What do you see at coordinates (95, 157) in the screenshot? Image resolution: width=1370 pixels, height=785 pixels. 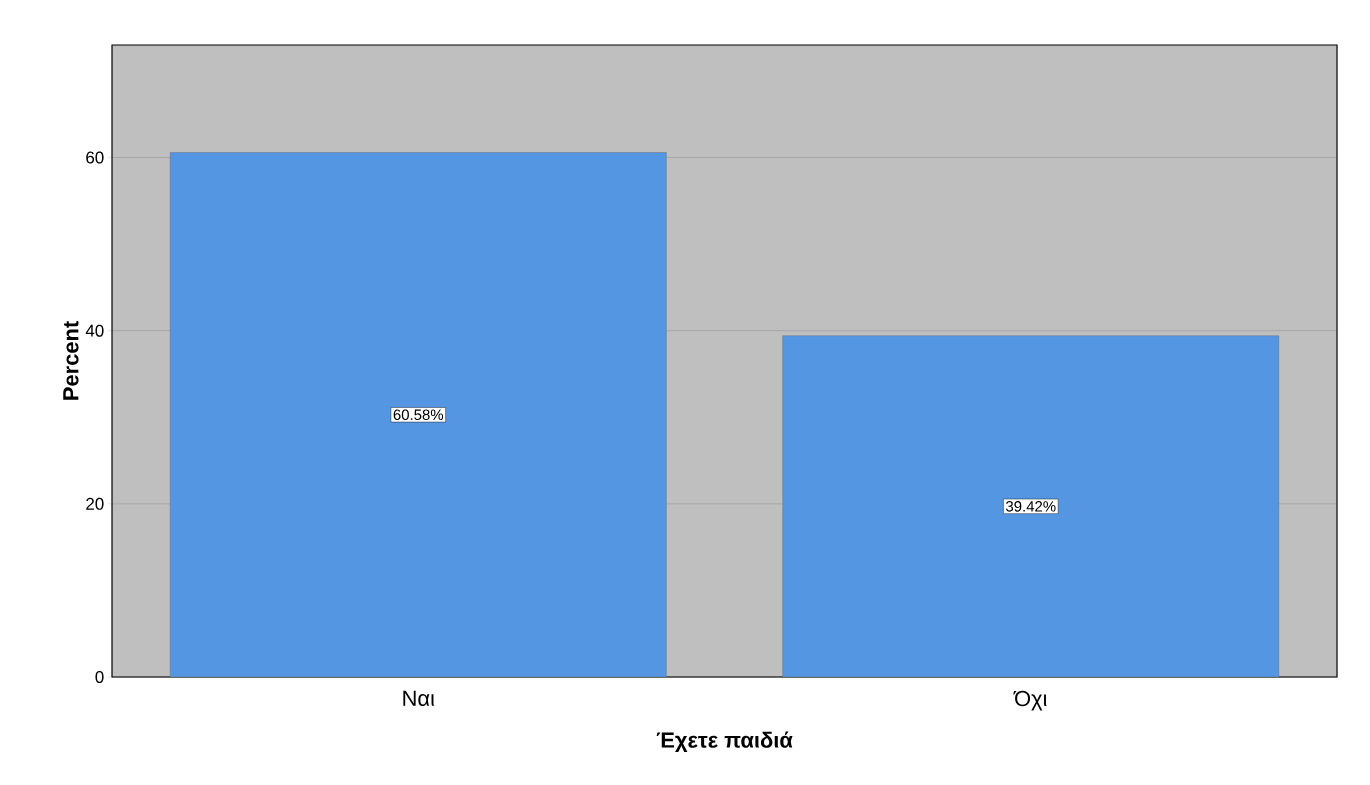 I see `y-tick-label: 60` at bounding box center [95, 157].